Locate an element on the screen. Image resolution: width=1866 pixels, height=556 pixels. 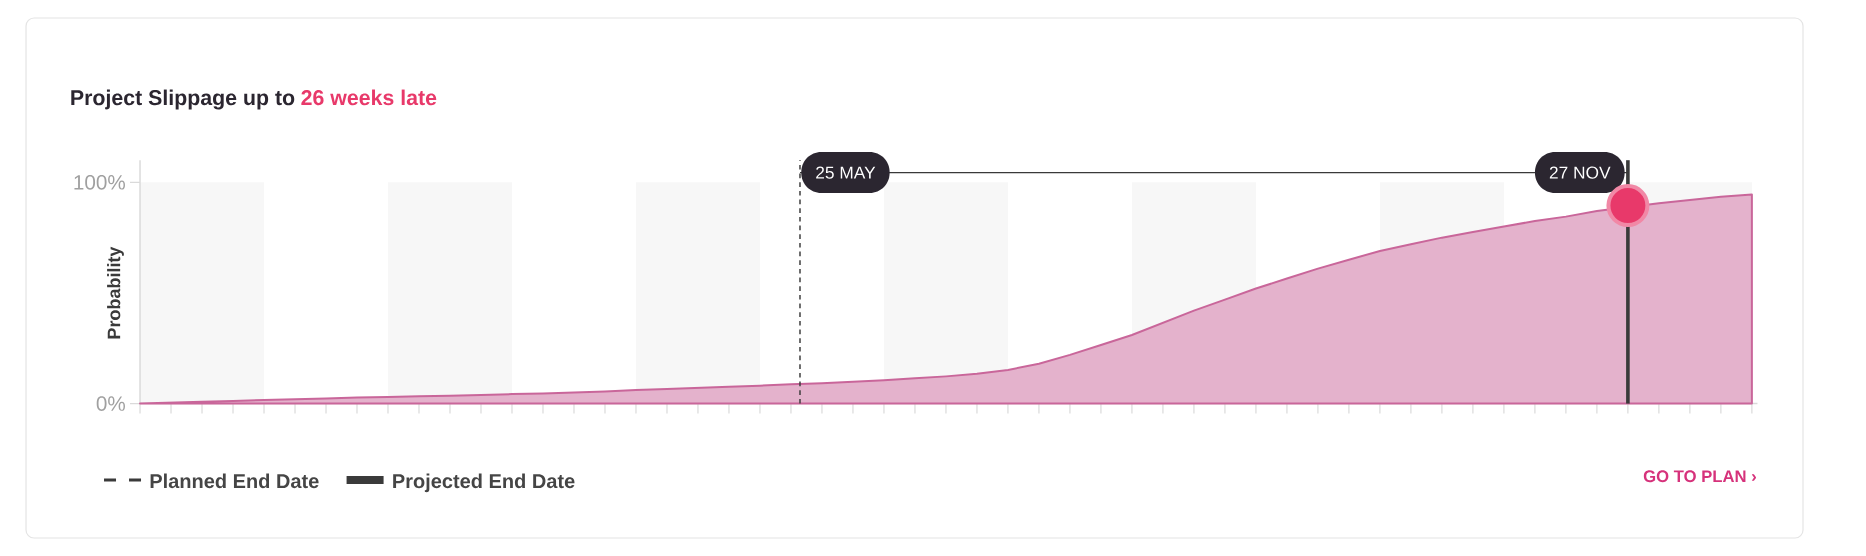
text: Planned End Date is located at coordinates (234, 481).